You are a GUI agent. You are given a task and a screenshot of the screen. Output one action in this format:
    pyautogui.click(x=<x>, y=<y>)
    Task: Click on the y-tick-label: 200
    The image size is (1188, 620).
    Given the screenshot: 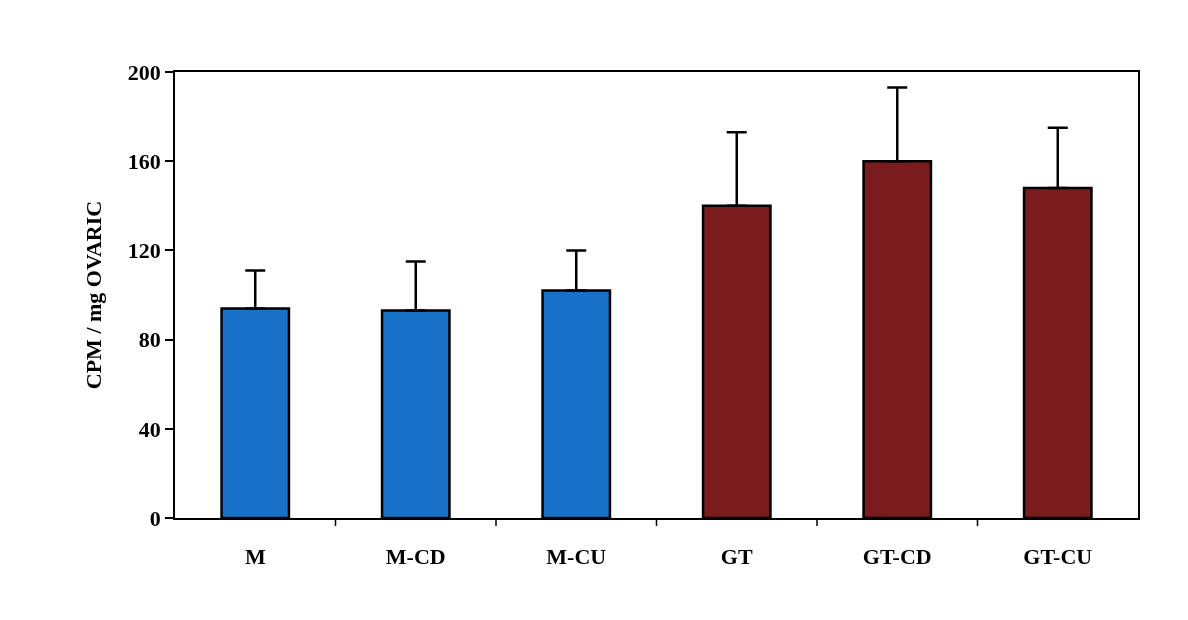 What is the action you would take?
    pyautogui.click(x=144, y=72)
    